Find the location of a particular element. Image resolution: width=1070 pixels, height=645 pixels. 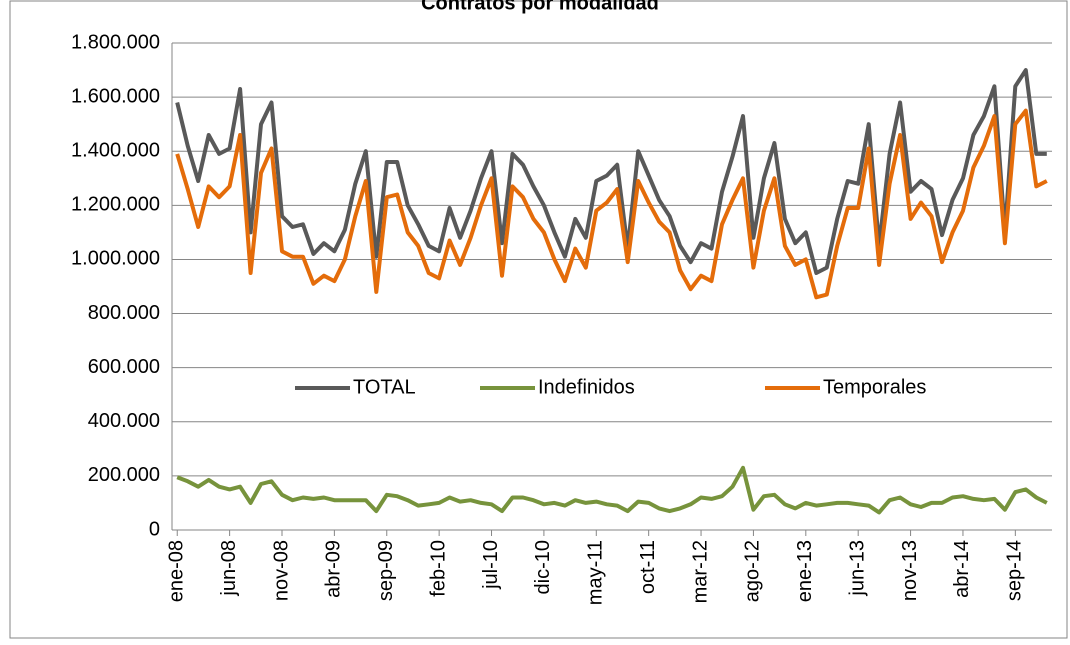

y-tick-label: 1.200.000 is located at coordinates (115, 205).